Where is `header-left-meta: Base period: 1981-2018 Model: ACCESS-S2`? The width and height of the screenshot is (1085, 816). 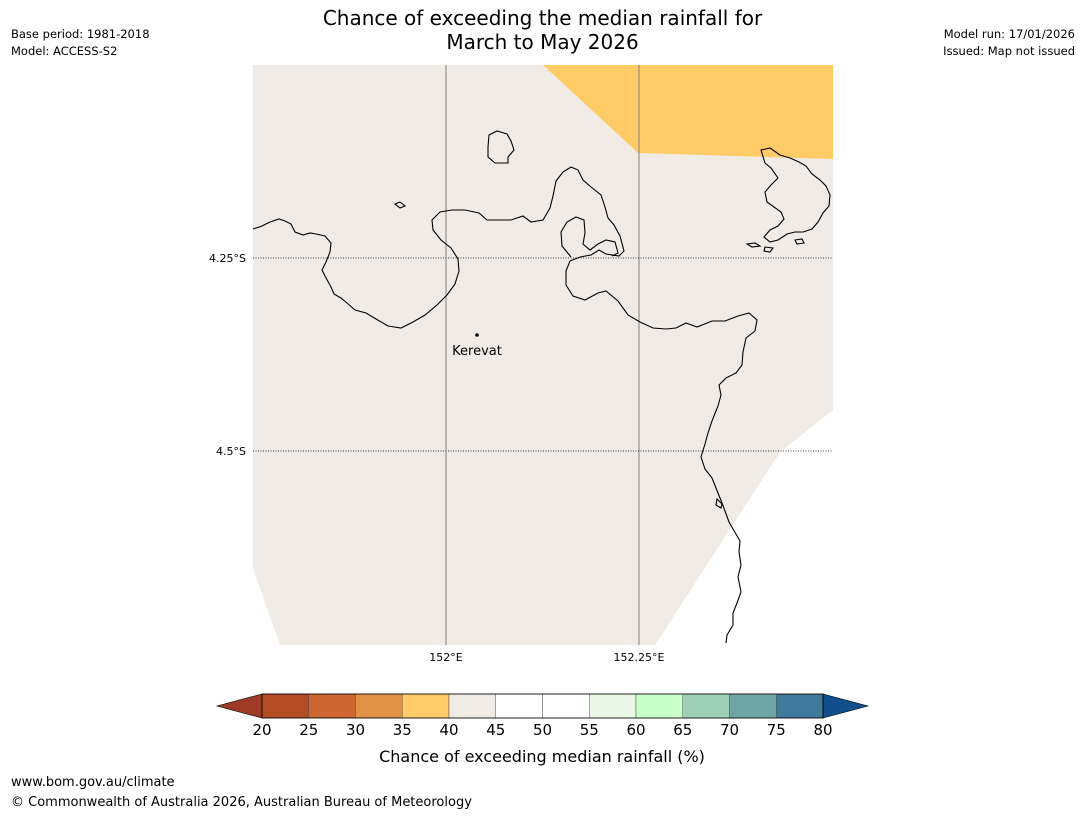 header-left-meta: Base period: 1981-2018 Model: ACCESS-S2 is located at coordinates (80, 43).